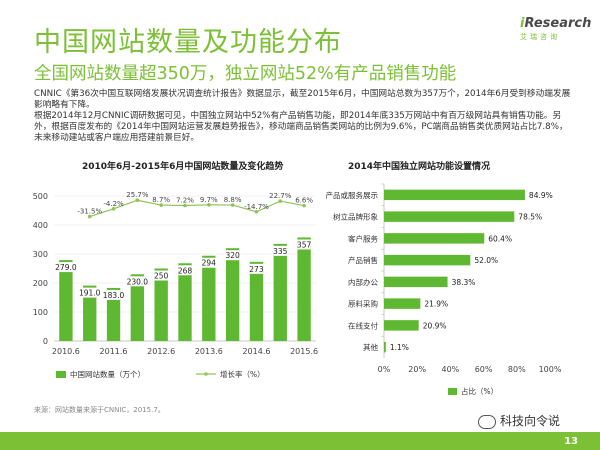  Describe the element at coordinates (66, 351) in the screenshot. I see `x-tick-label: 2010.6` at that location.